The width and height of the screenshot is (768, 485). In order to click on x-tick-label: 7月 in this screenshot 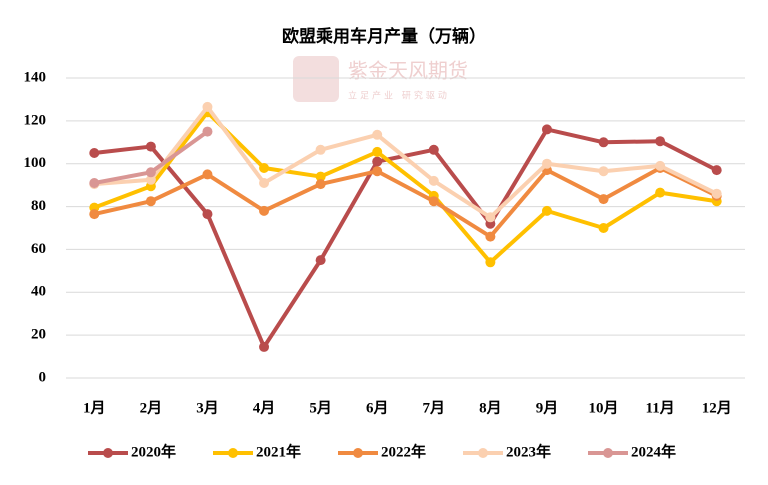, I will do `click(434, 407)`.